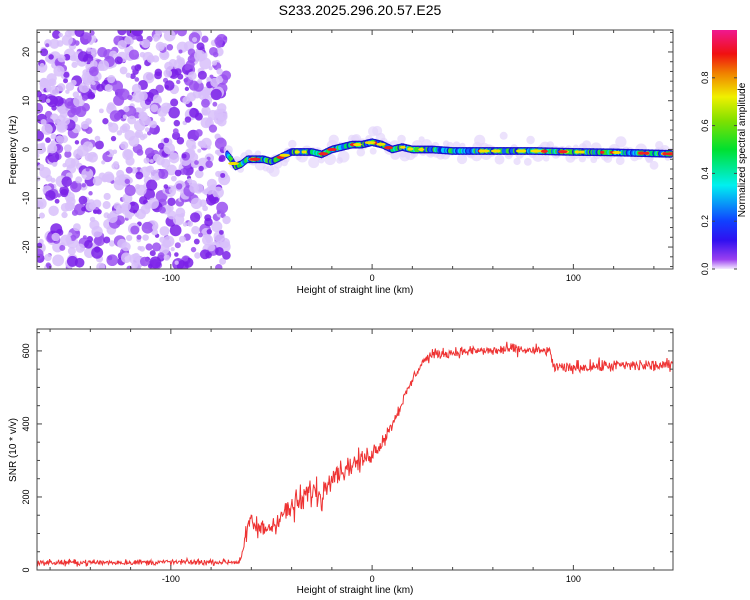 The image size is (750, 600). Describe the element at coordinates (13, 150) in the screenshot. I see `top-y-label: Frequency (Hz)` at that location.